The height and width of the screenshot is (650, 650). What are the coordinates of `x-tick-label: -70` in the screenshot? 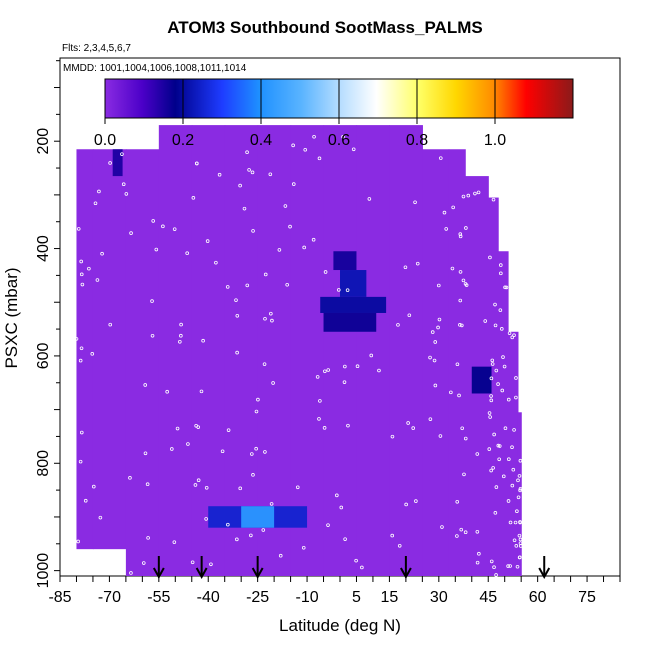 It's located at (109, 597).